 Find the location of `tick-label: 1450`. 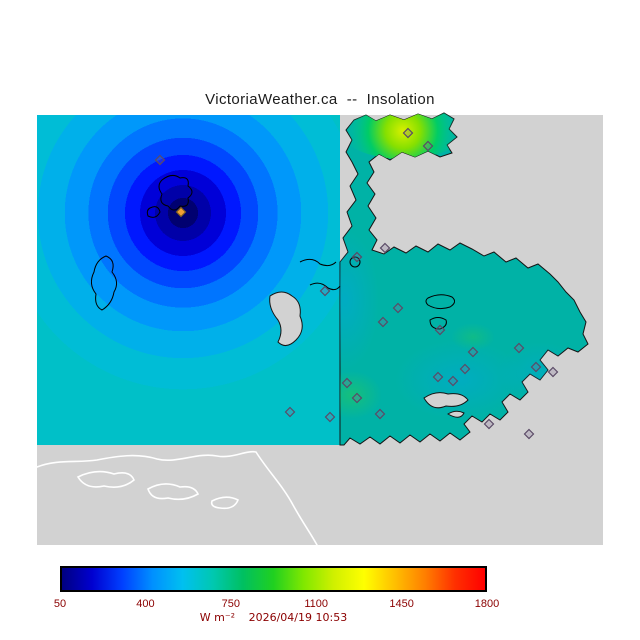

tick-label: 1450 is located at coordinates (401, 604).